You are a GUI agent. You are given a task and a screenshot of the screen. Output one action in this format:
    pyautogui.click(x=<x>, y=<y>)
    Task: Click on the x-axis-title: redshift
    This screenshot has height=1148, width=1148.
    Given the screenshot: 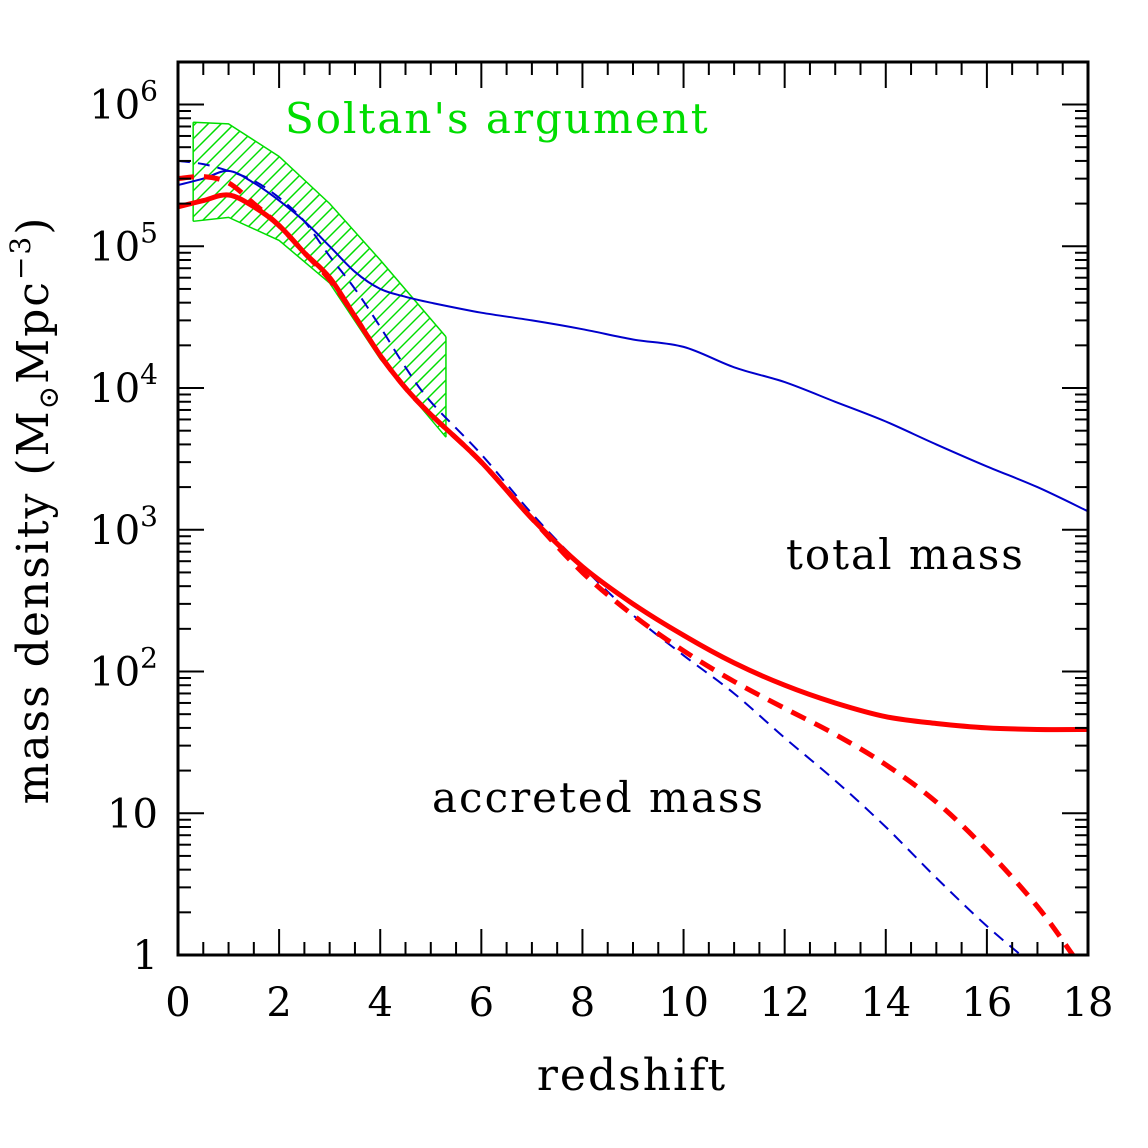 What is the action you would take?
    pyautogui.click(x=632, y=1075)
    